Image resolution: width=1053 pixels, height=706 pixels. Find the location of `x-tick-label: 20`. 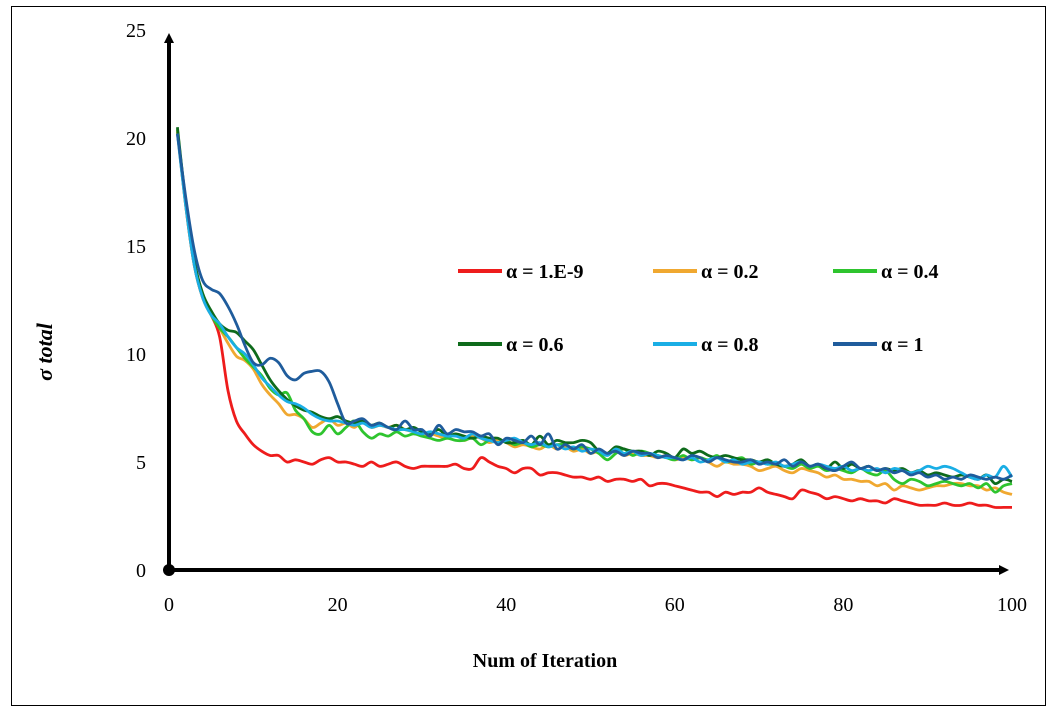

x-tick-label: 20 is located at coordinates (338, 605).